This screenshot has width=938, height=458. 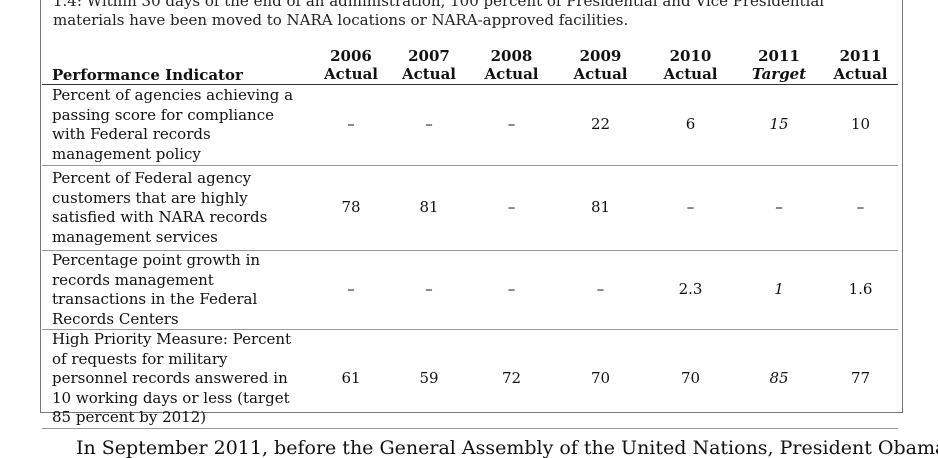 I want to click on value-cell: 61, so click(x=351, y=378).